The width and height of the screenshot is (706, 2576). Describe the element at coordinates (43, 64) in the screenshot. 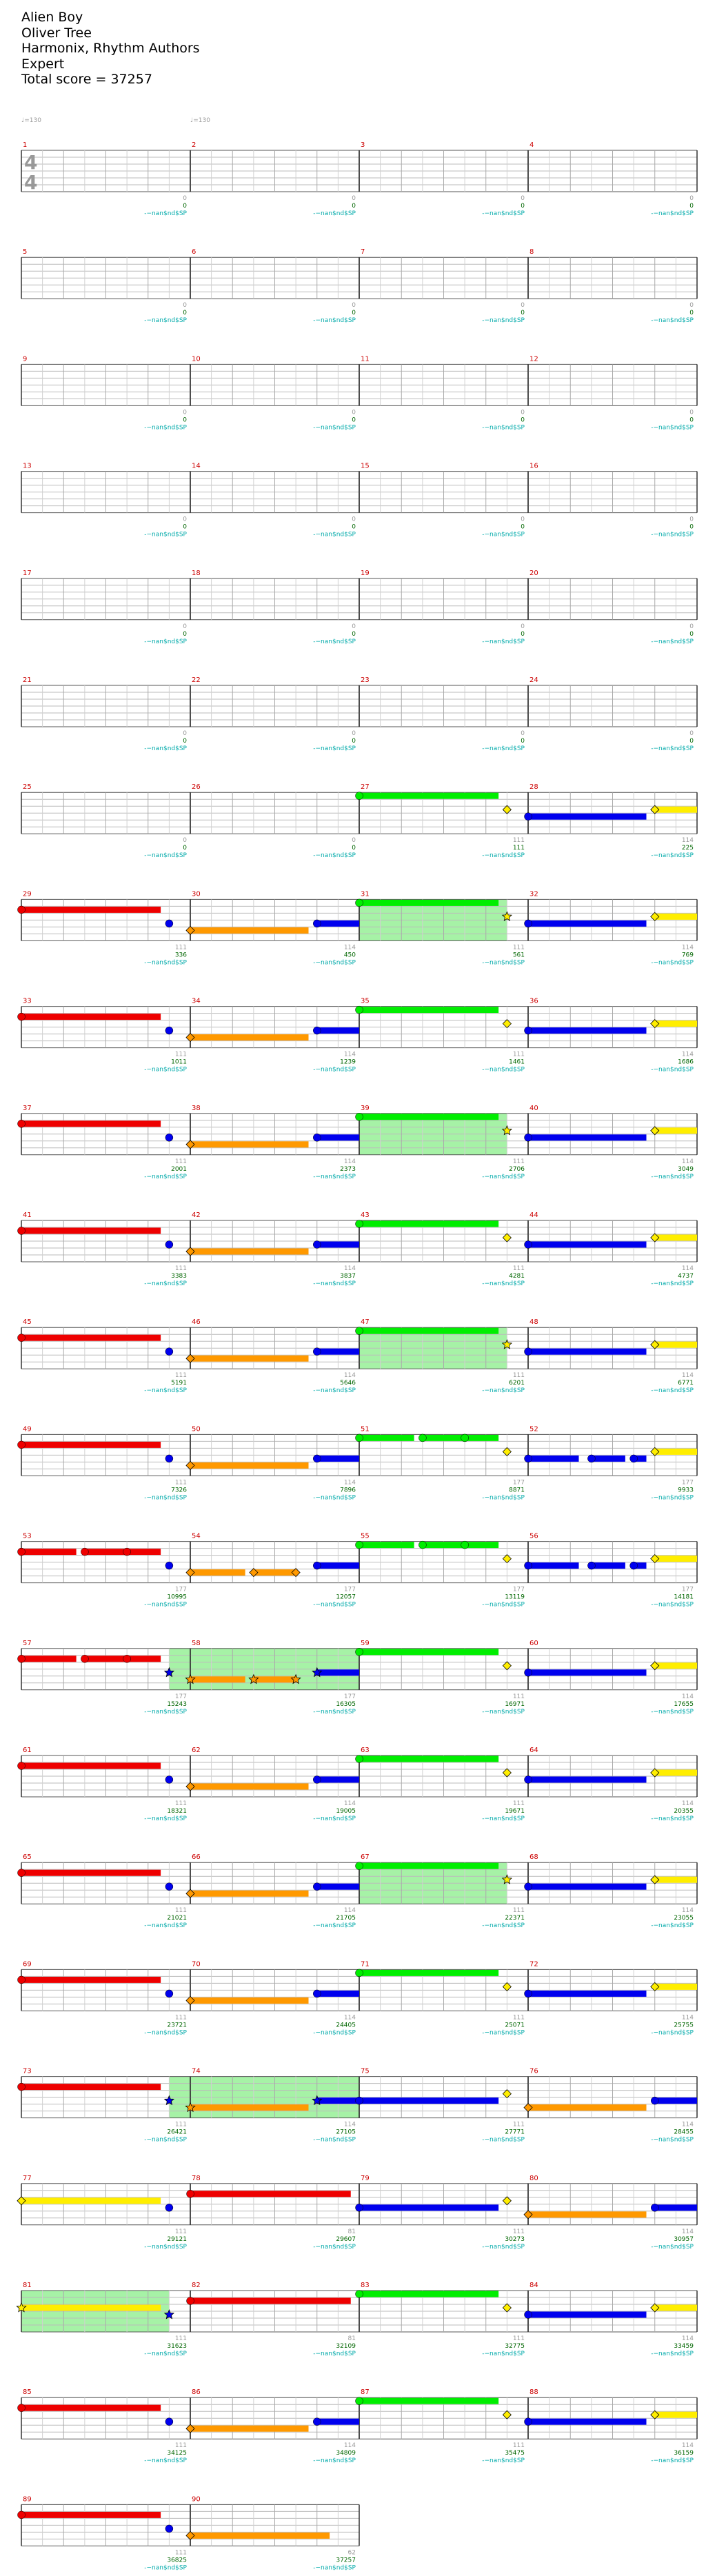

I see `song-difficulty: Expert` at that location.